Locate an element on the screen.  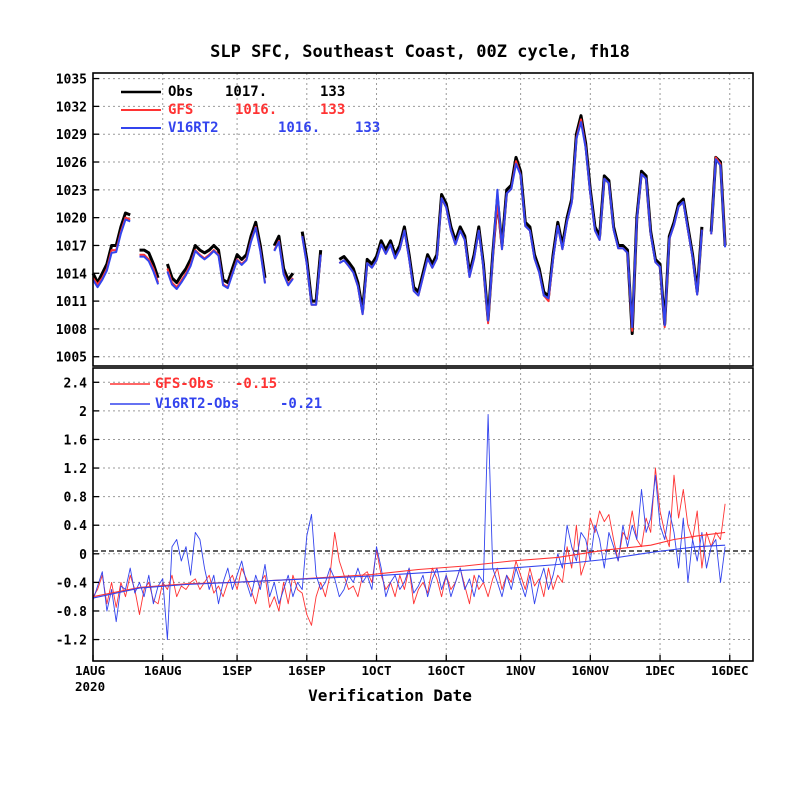
x-tick-label: 16AUG is located at coordinates (163, 670).